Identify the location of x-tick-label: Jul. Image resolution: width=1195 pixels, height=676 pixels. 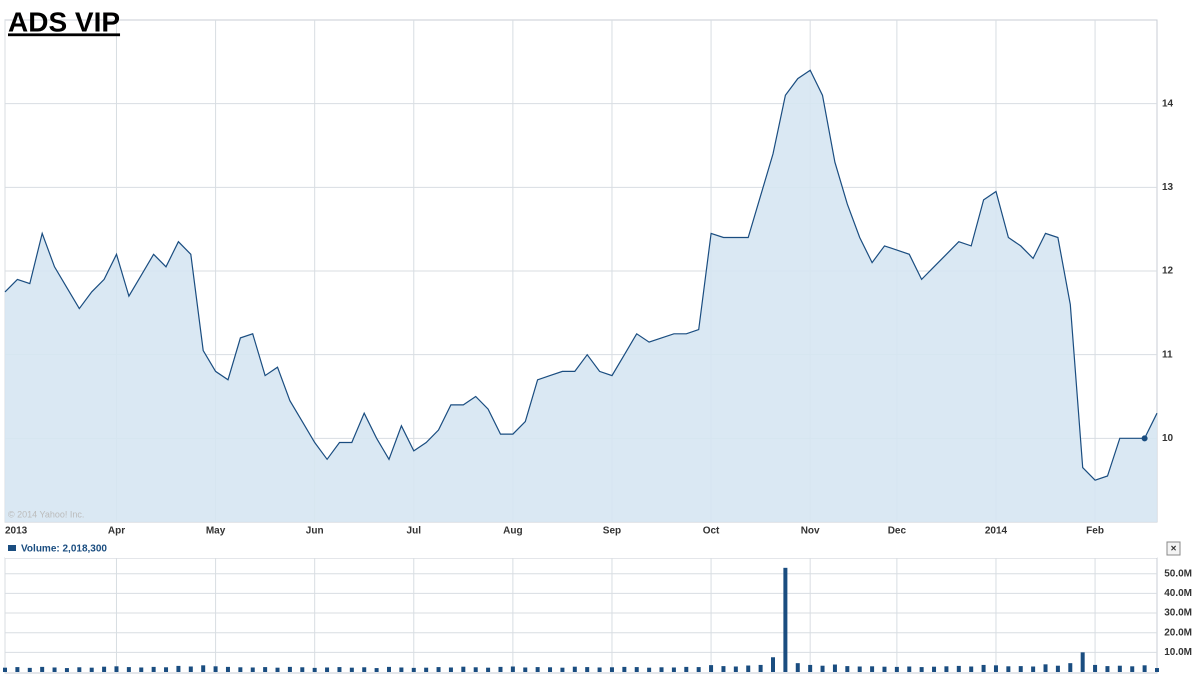
(414, 531).